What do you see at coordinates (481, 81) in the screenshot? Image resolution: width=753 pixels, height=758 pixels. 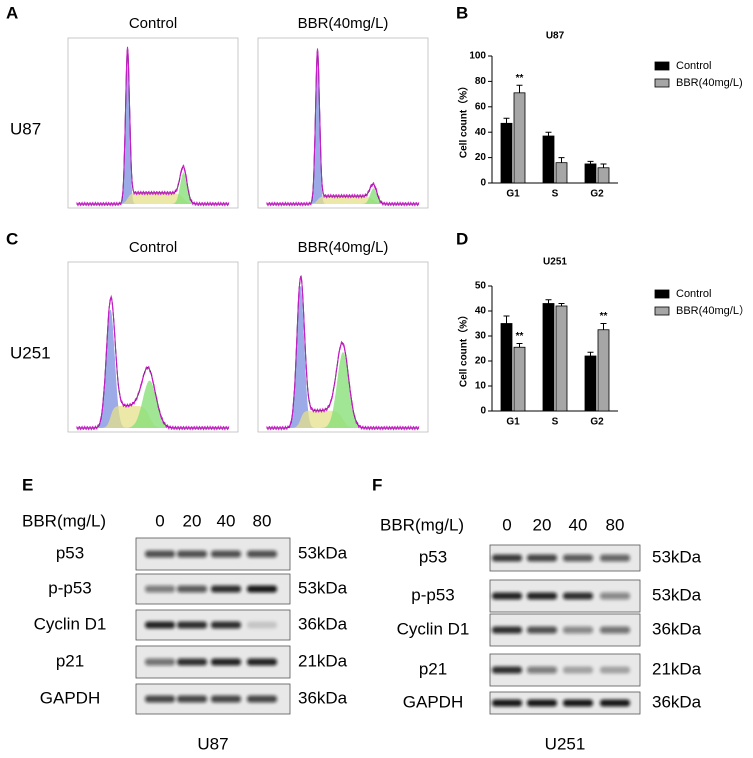 I see `y-tick-label: 80` at bounding box center [481, 81].